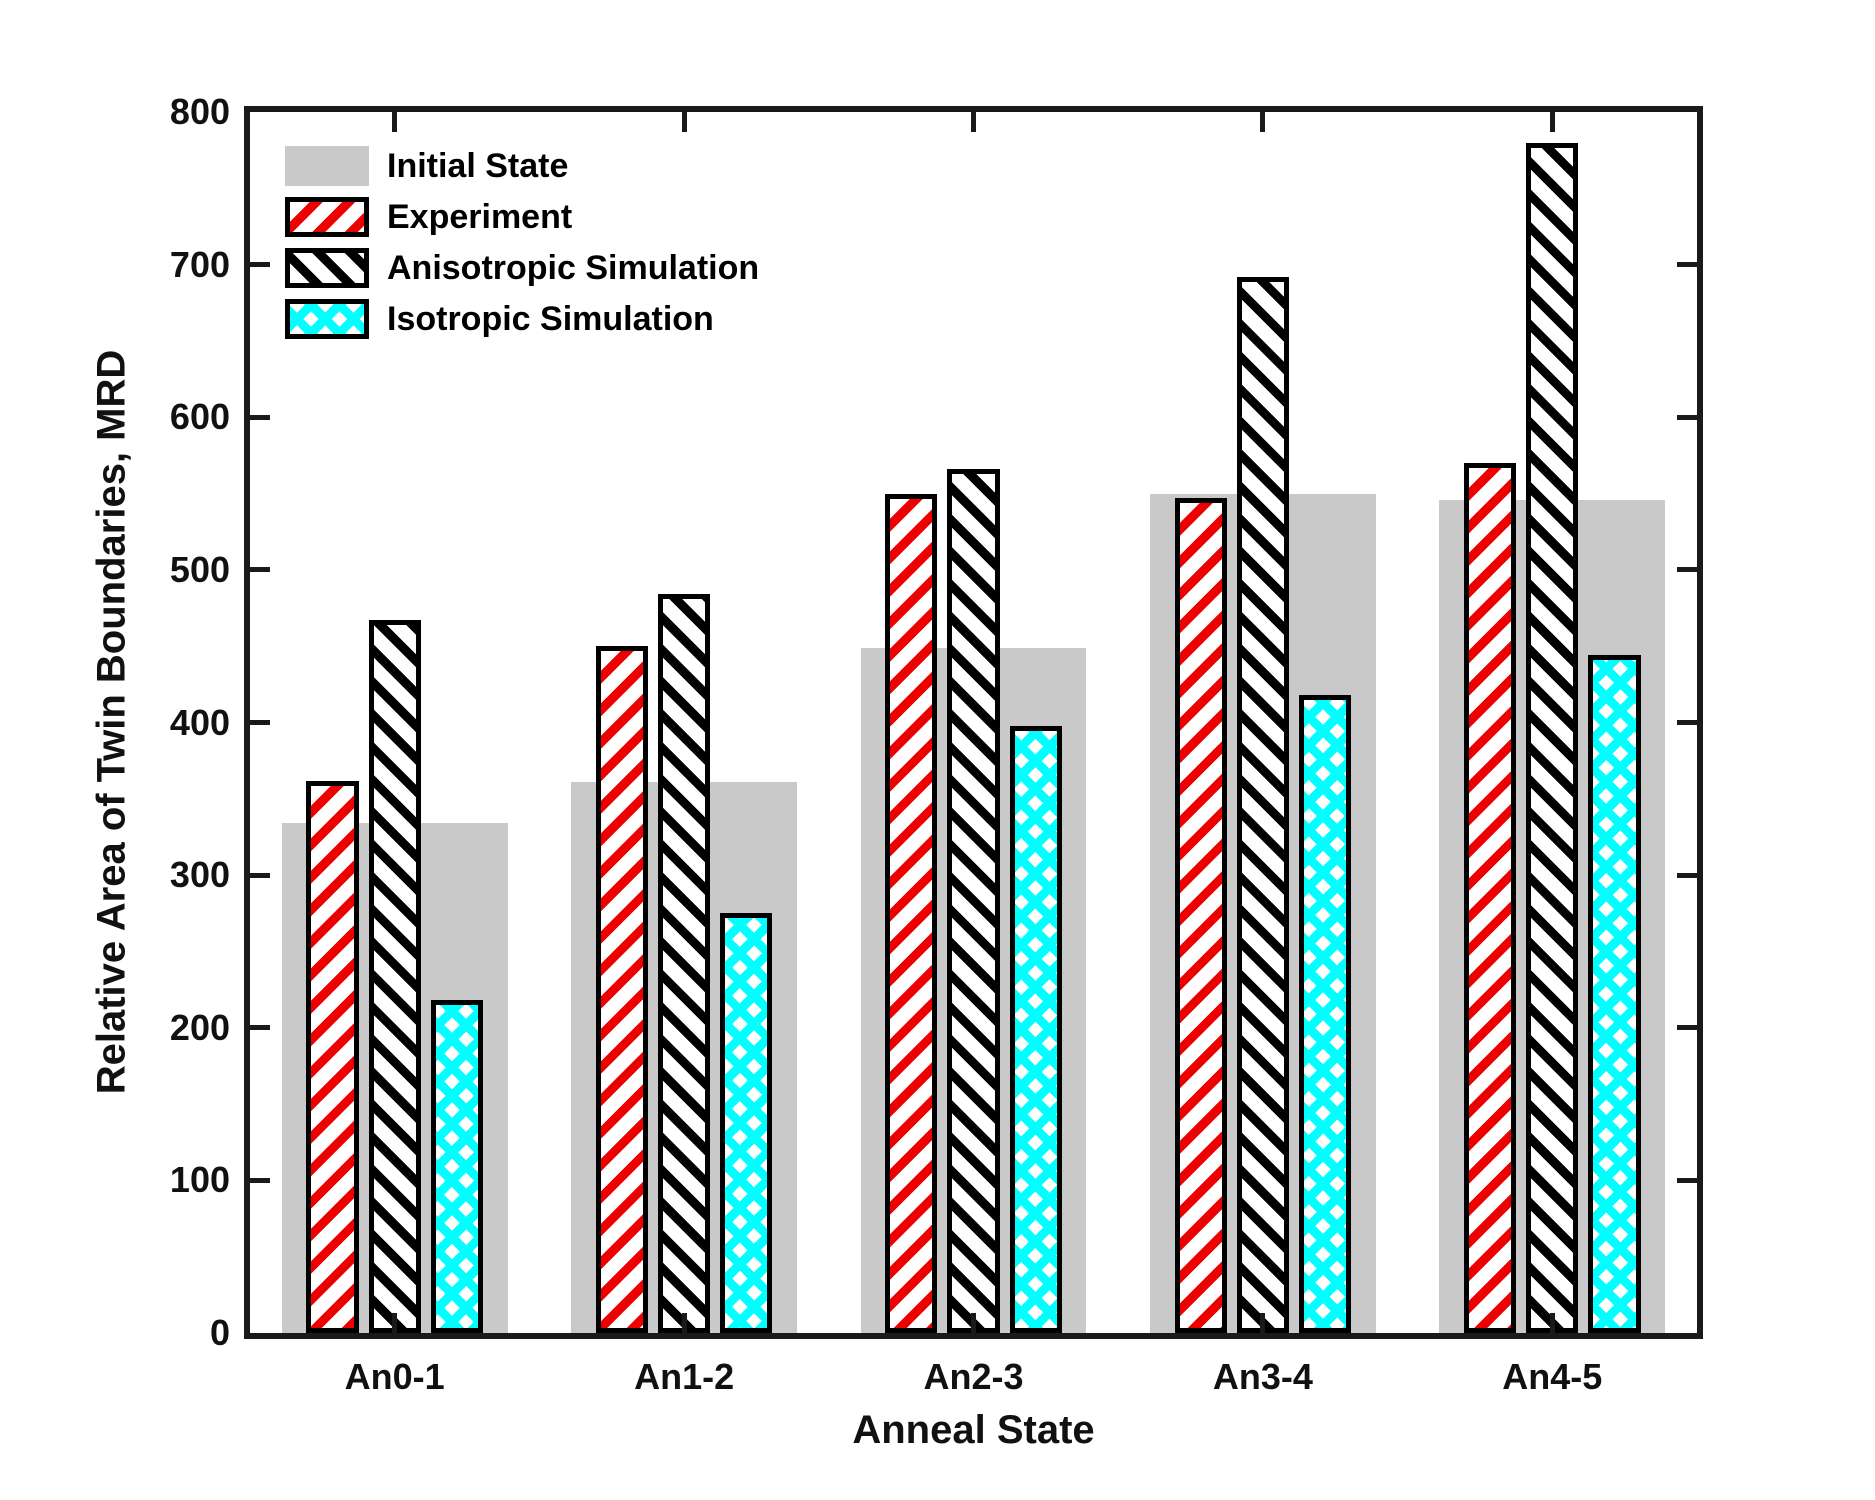 This screenshot has width=1875, height=1500. What do you see at coordinates (1552, 1376) in the screenshot?
I see `x-axis-tick-label: An4-5` at bounding box center [1552, 1376].